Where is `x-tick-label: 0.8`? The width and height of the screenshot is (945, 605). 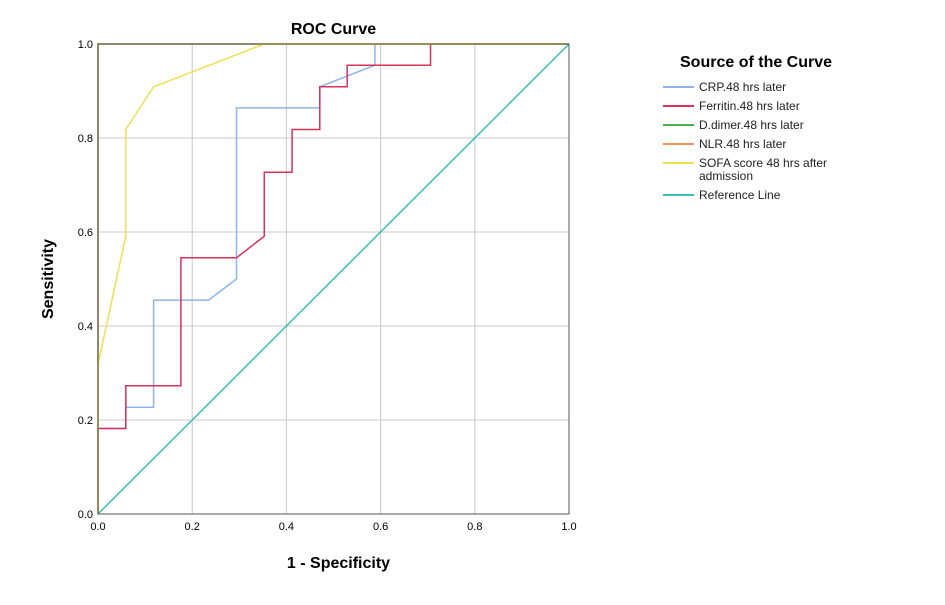 x-tick-label: 0.8 is located at coordinates (474, 527).